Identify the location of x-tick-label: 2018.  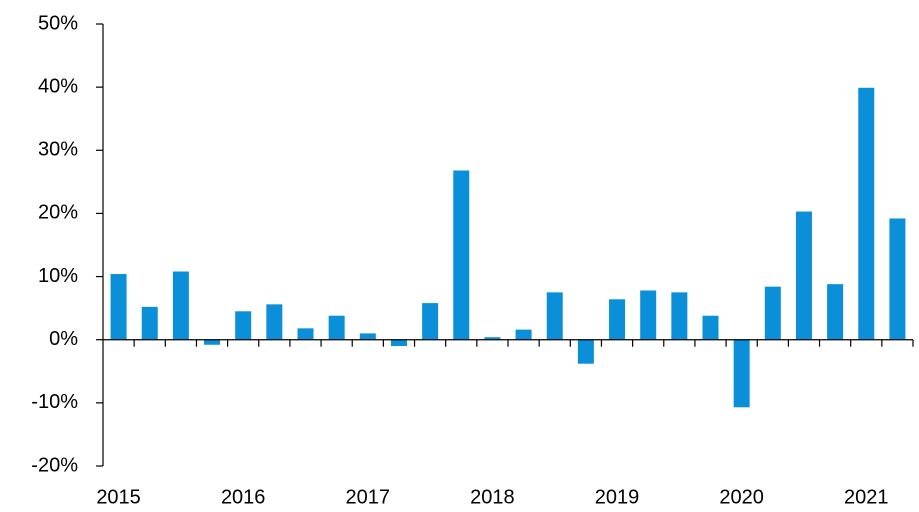
(492, 497).